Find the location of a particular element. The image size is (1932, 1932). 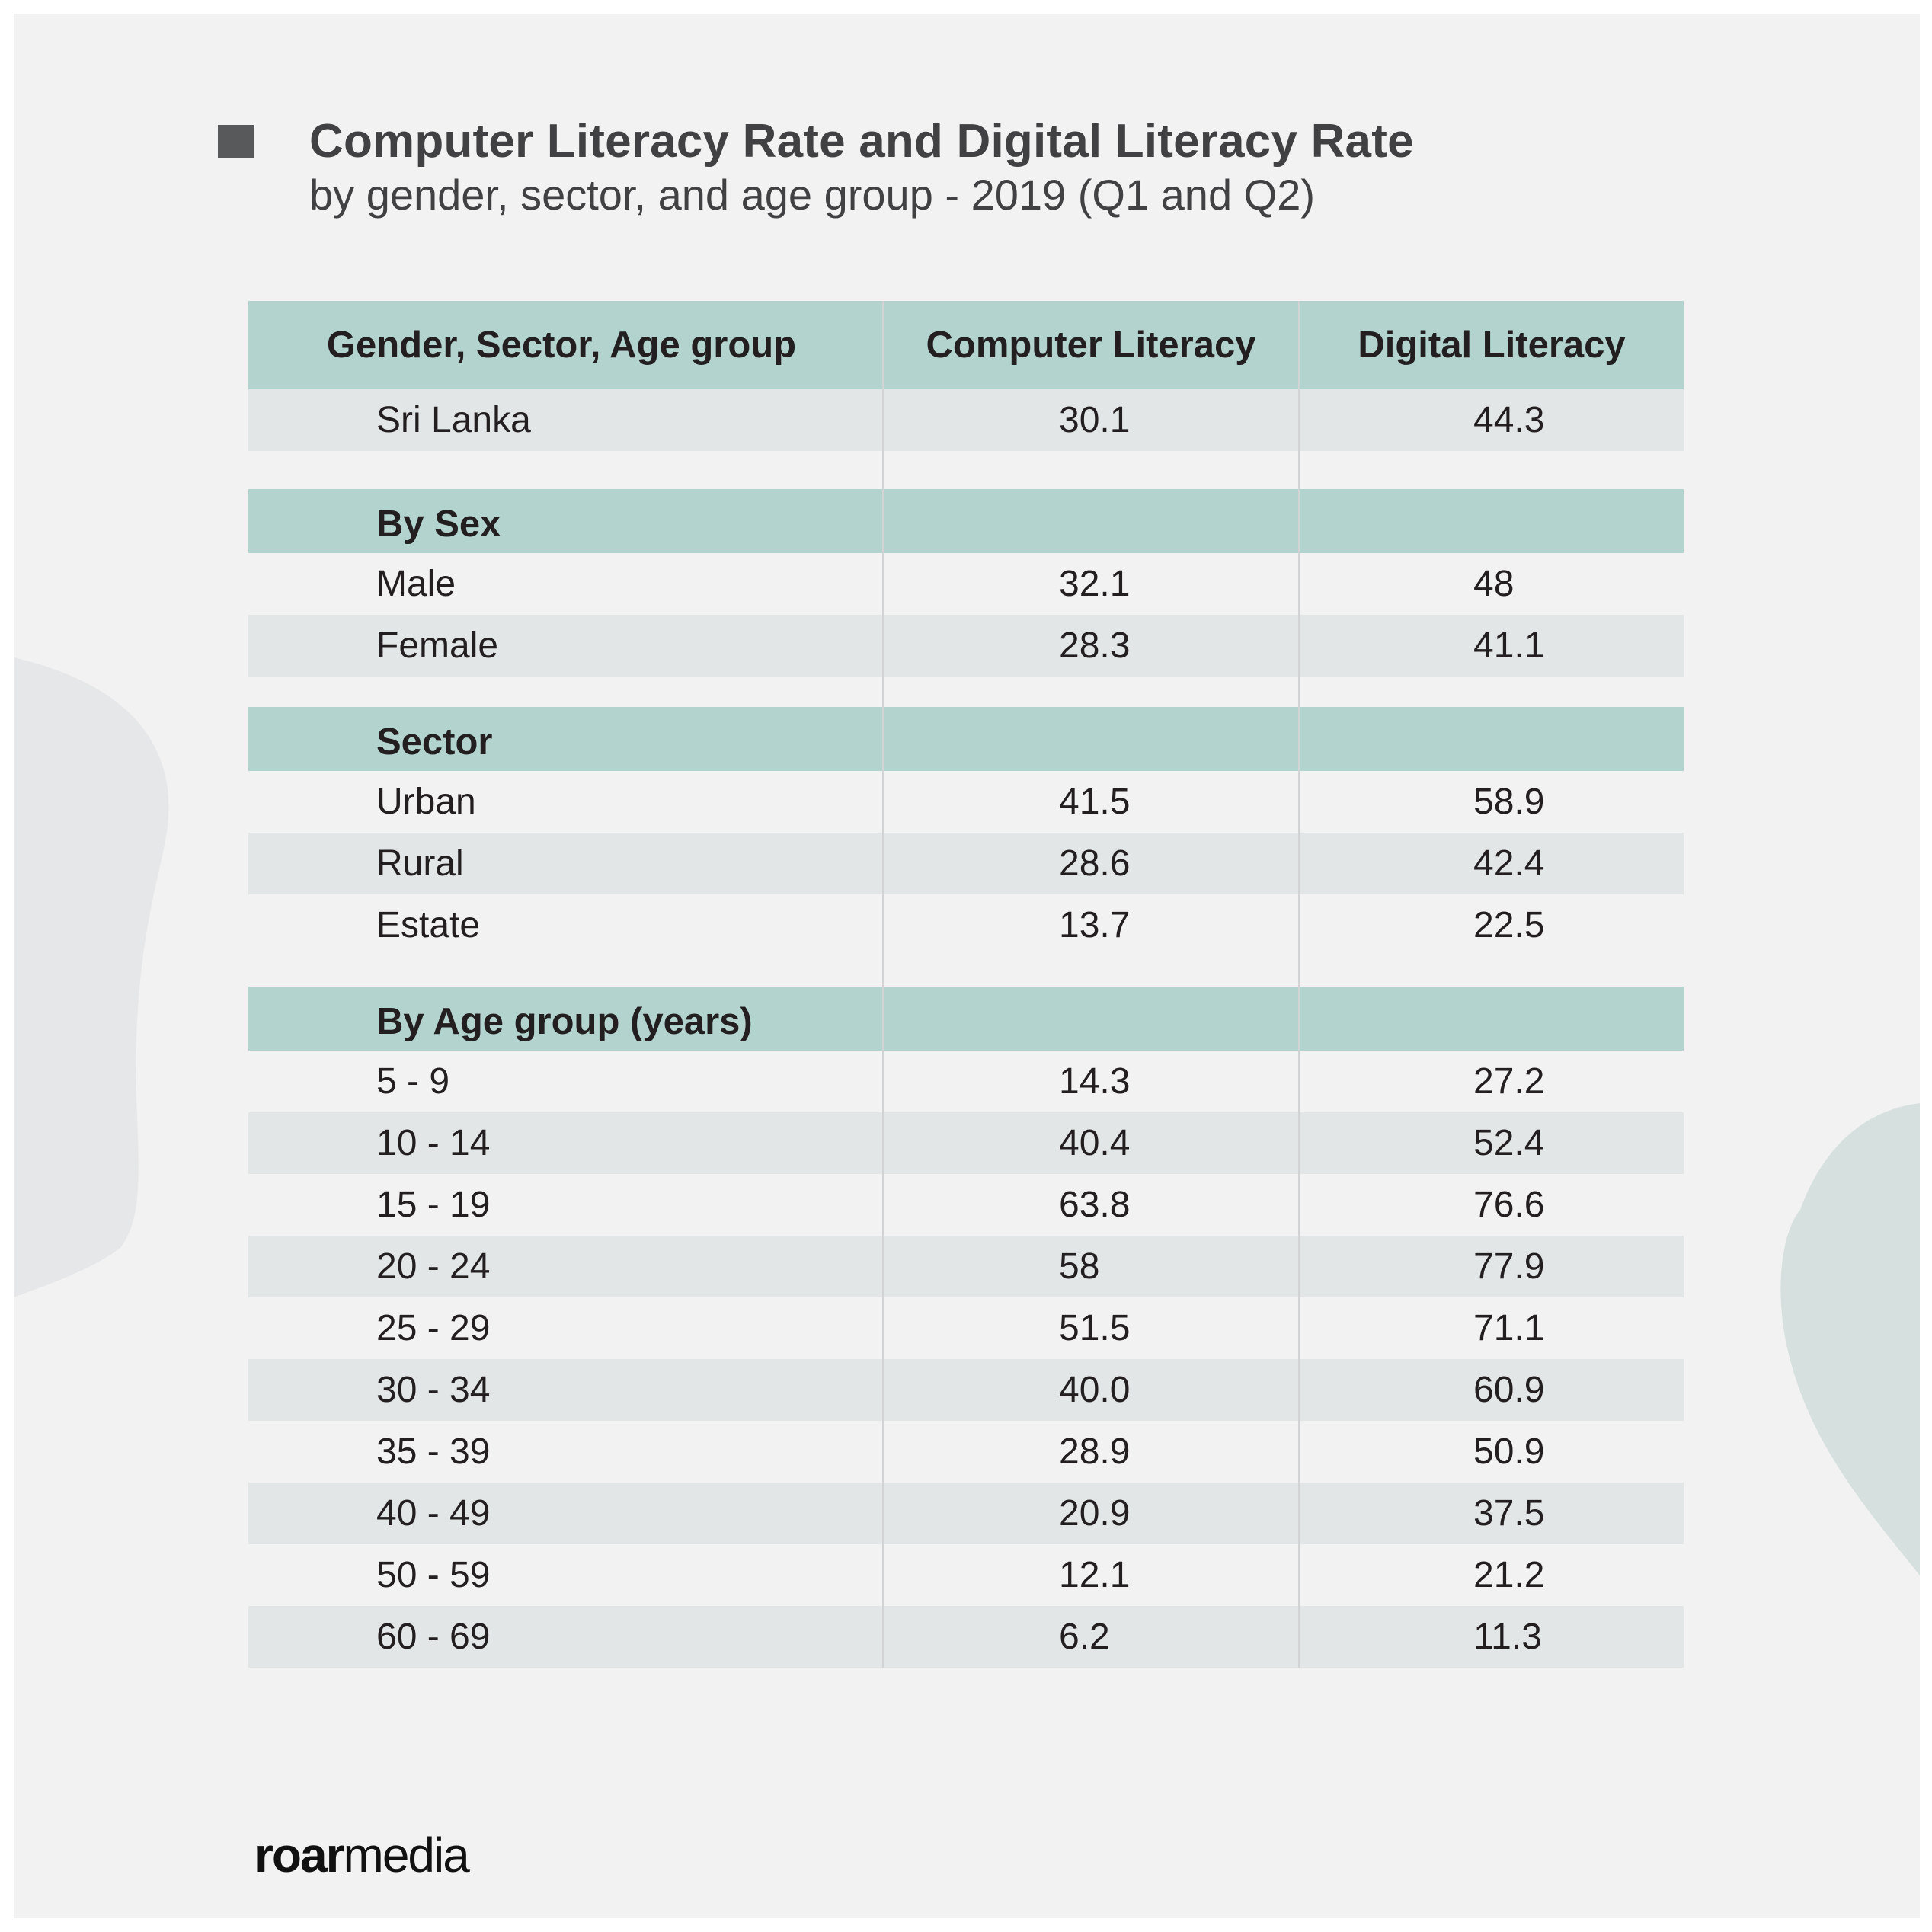

table-section-row: By Age group (years) is located at coordinates (966, 1019).